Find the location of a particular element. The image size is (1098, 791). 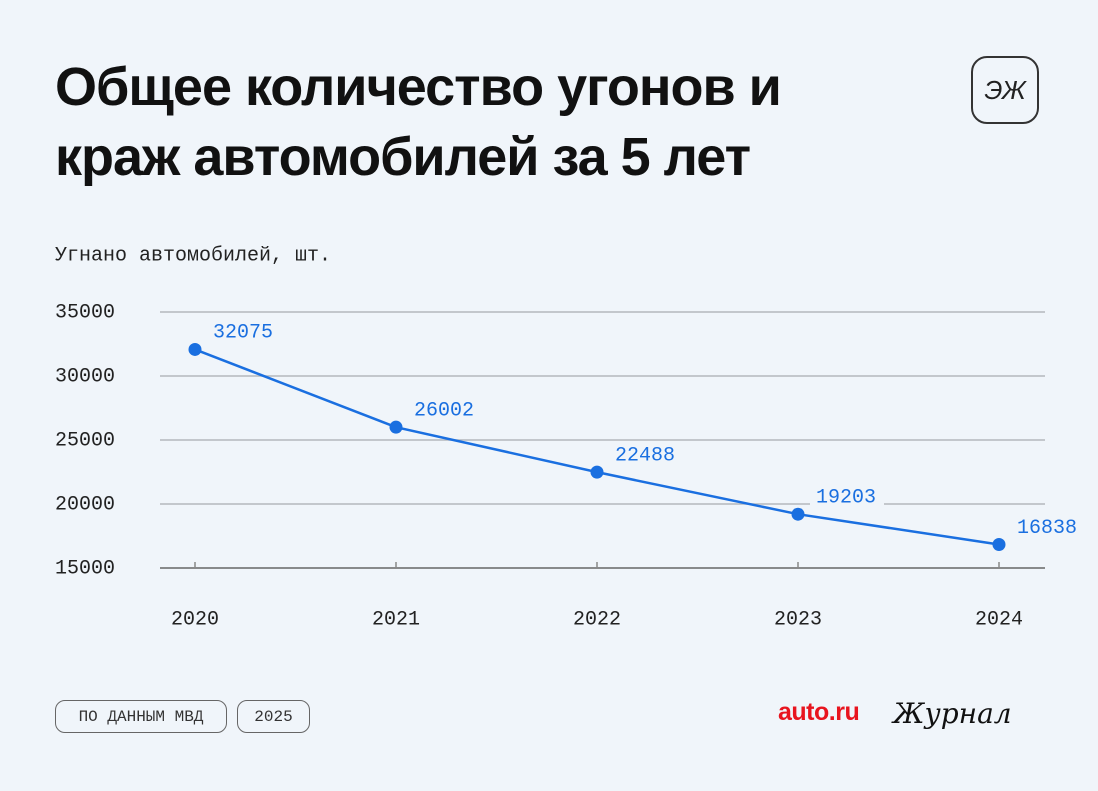

value-label: 32075 is located at coordinates (243, 333).